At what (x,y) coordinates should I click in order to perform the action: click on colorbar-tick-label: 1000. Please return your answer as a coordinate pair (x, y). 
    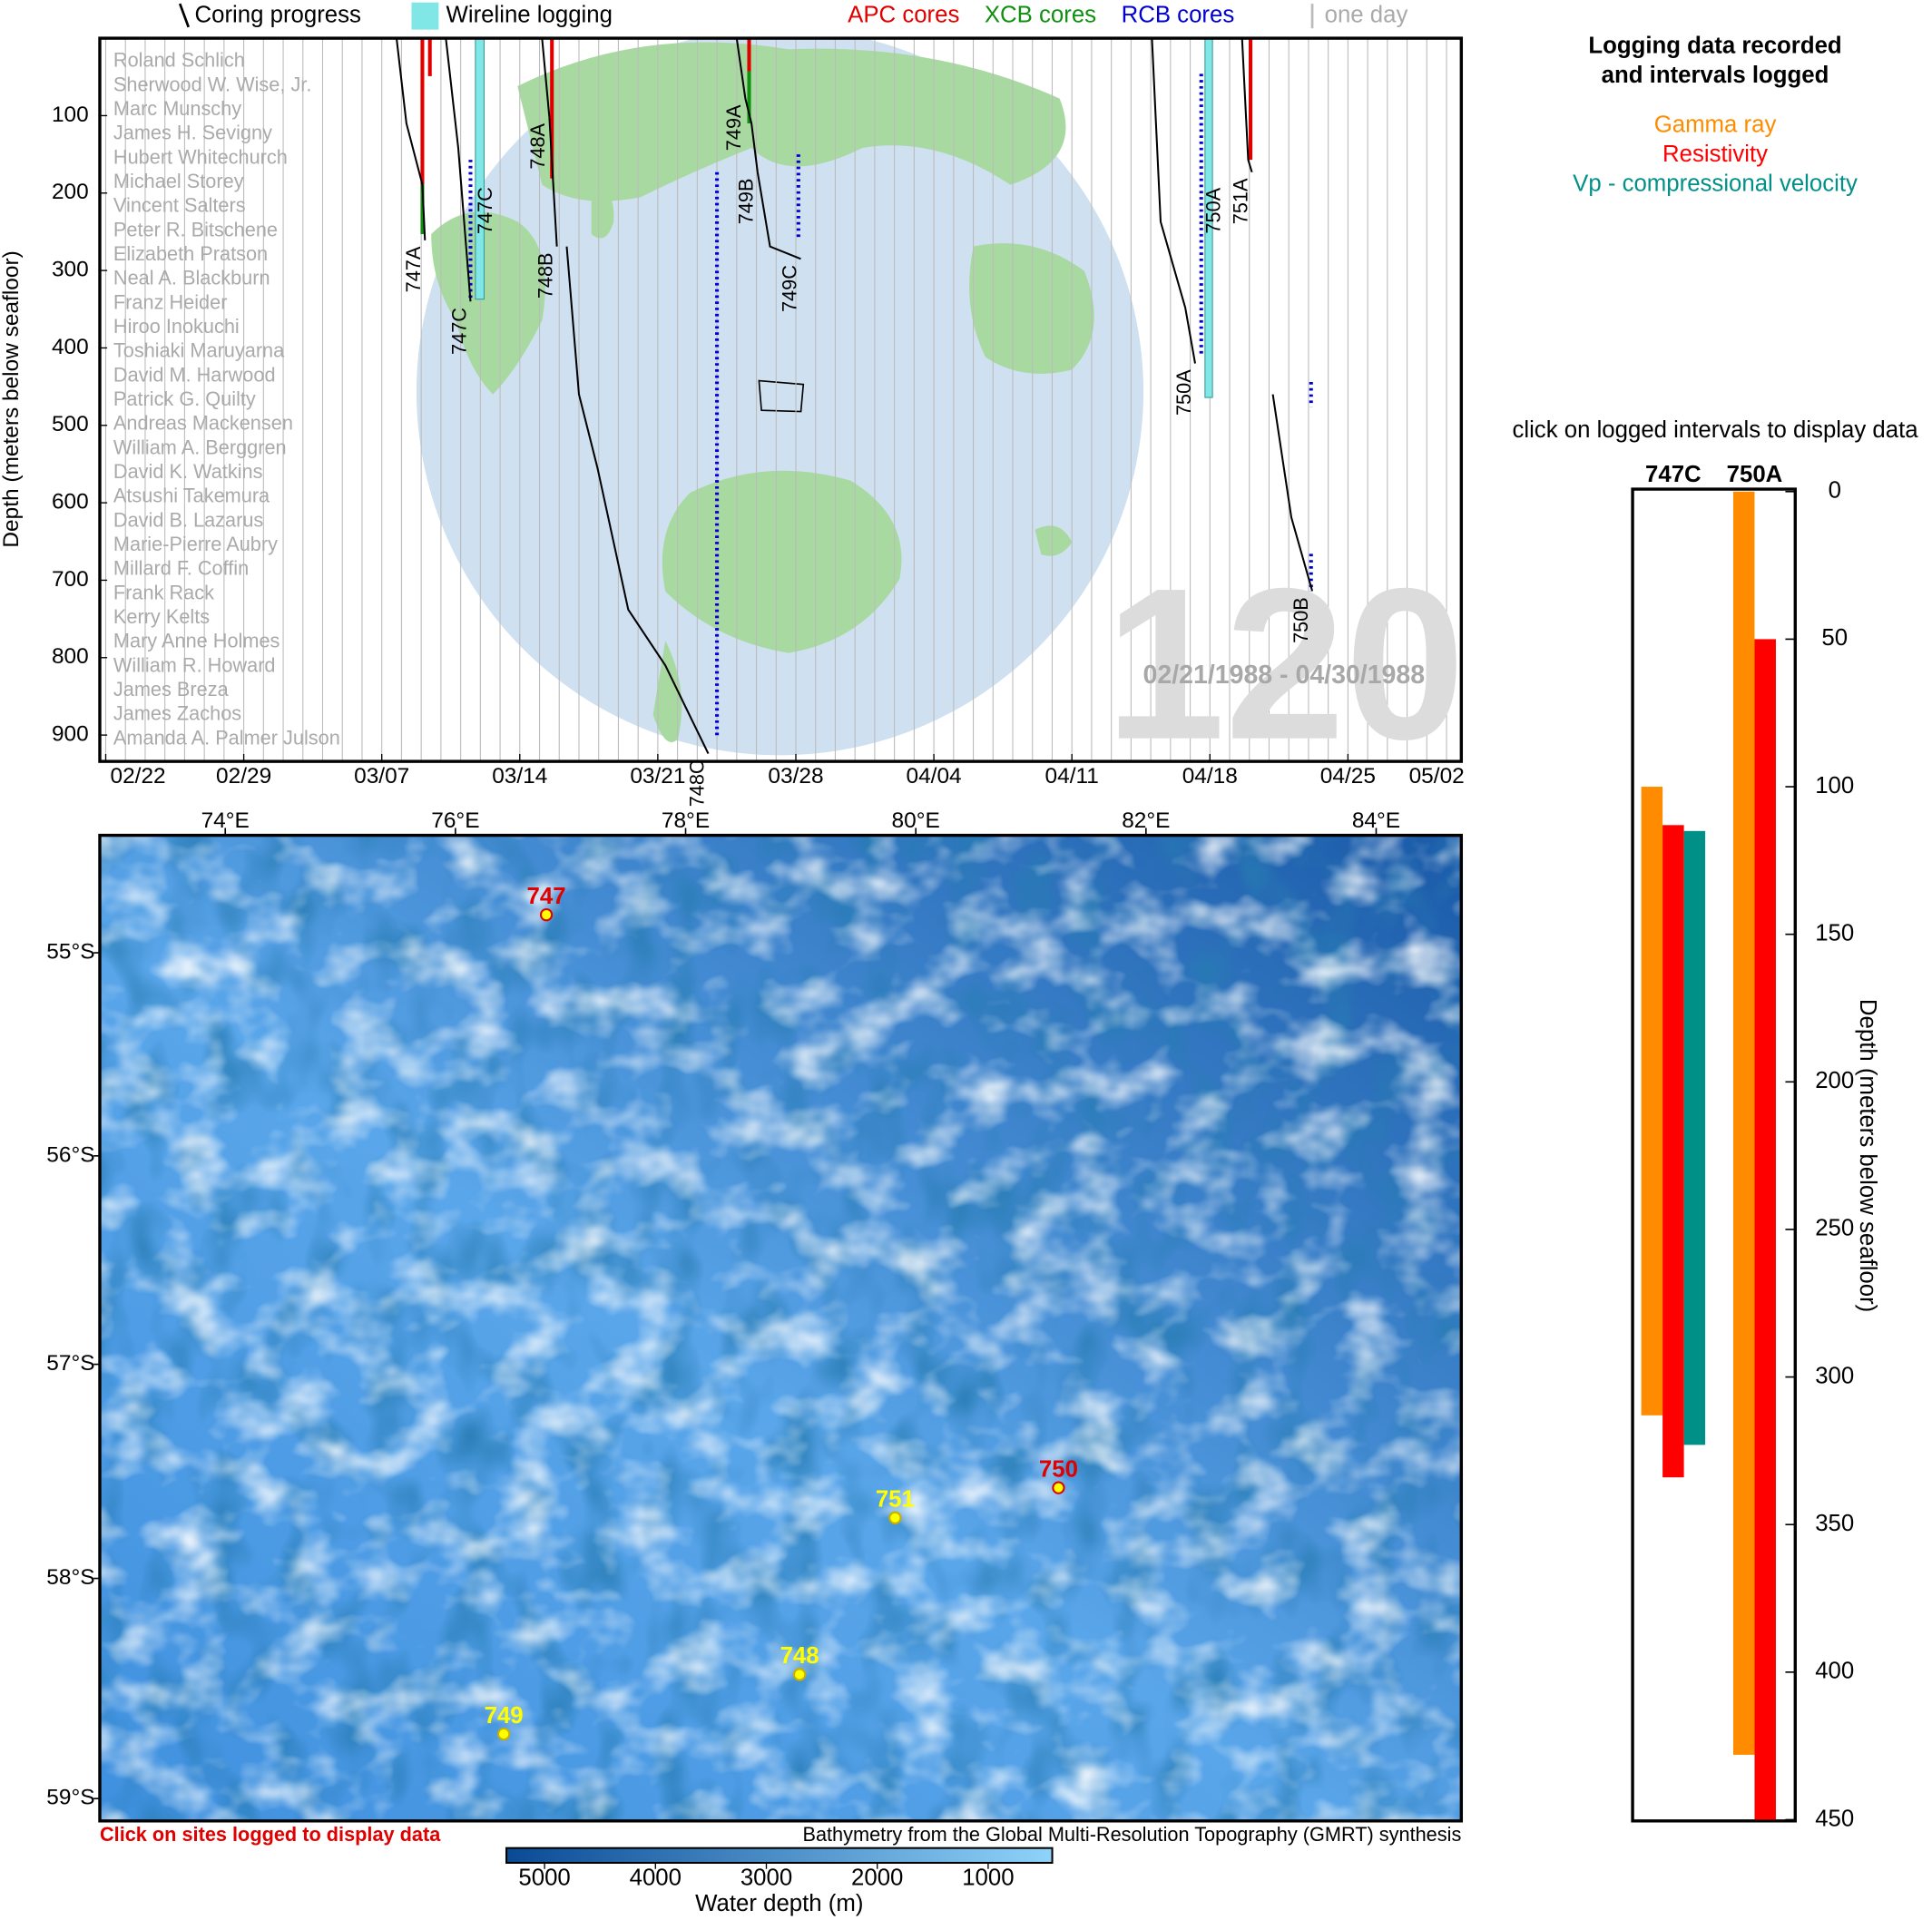
    Looking at the image, I should click on (988, 1878).